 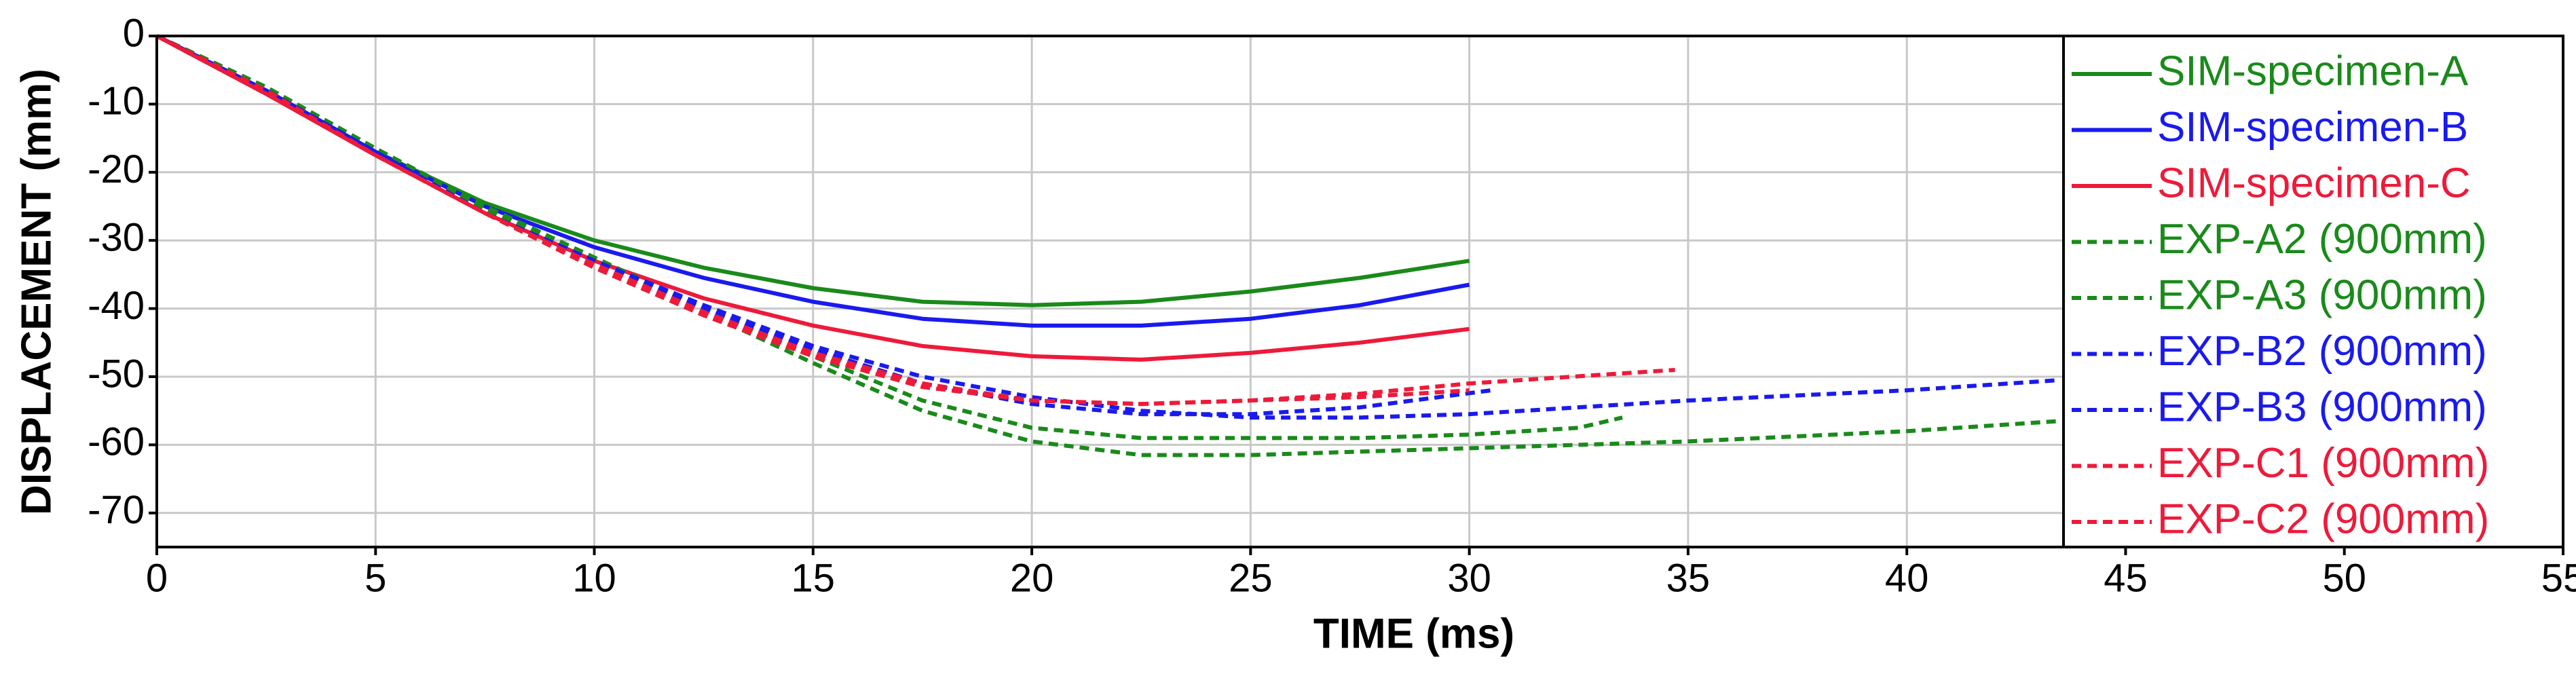 What do you see at coordinates (117, 374) in the screenshot?
I see `y-tick-label: -50` at bounding box center [117, 374].